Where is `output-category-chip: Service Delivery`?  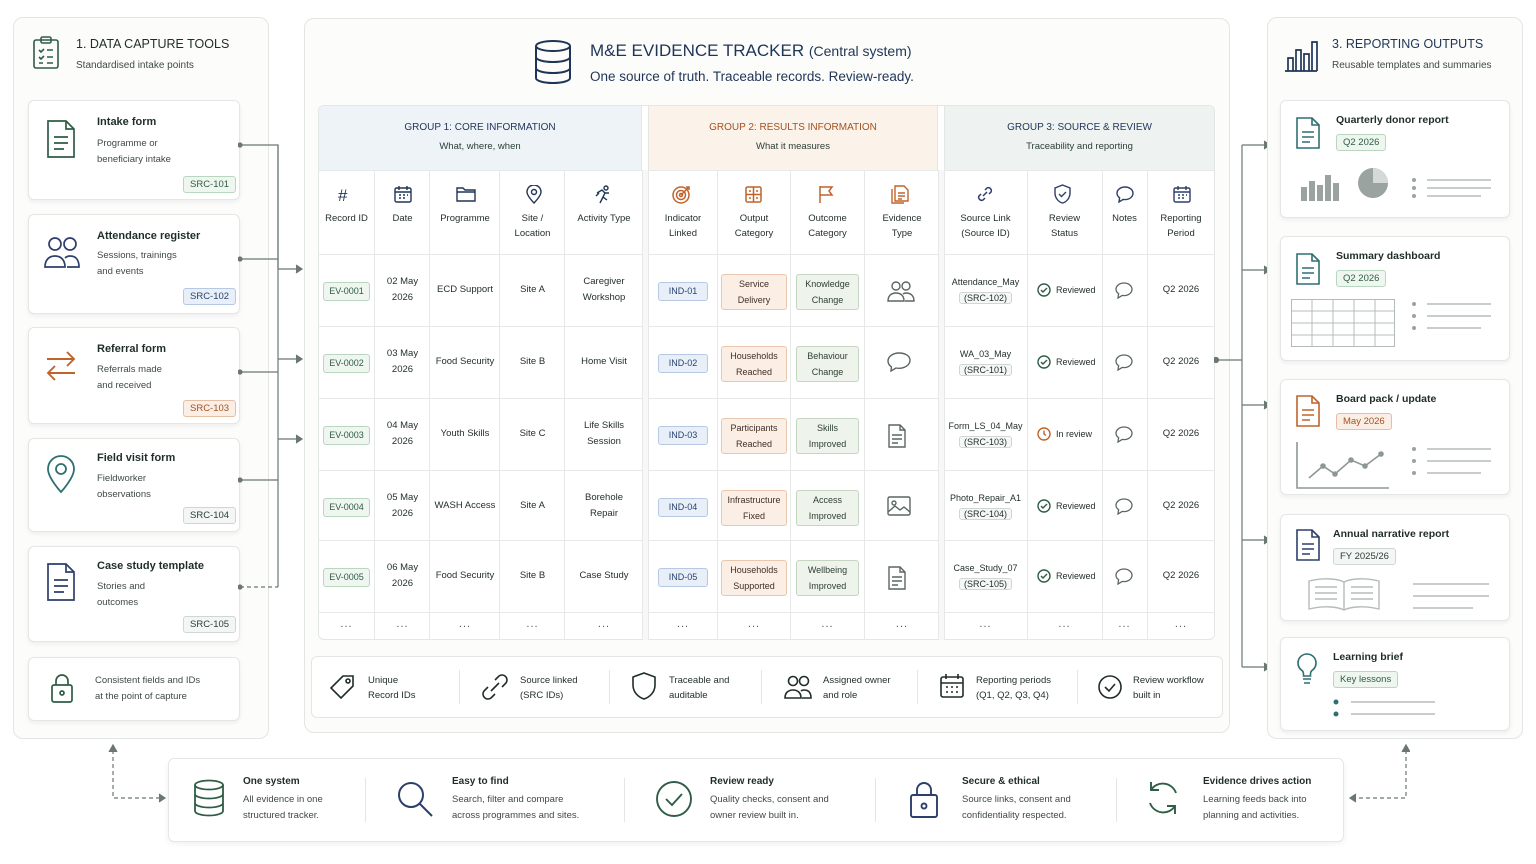
output-category-chip: Service Delivery is located at coordinates (754, 292).